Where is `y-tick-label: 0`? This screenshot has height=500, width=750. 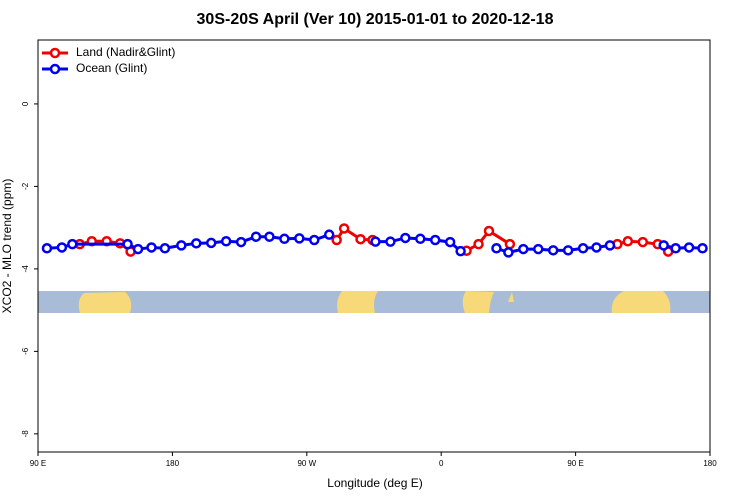 y-tick-label: 0 is located at coordinates (25, 103).